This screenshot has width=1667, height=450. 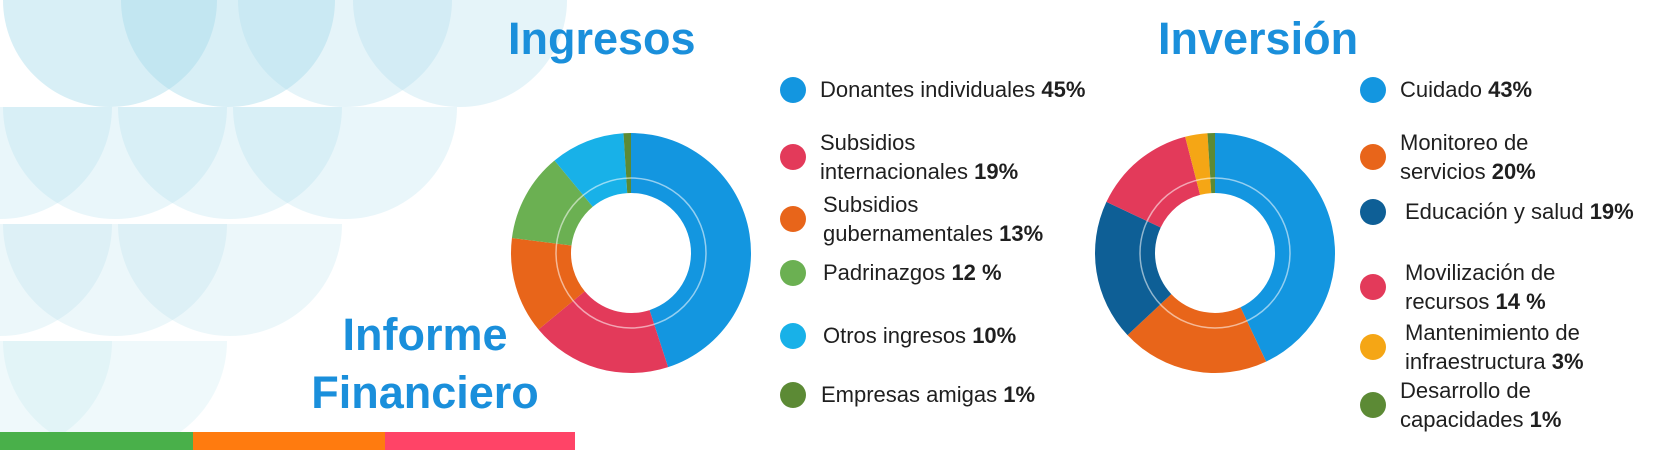 I want to click on legend-label: Padrinazgos 12 %, so click(x=912, y=272).